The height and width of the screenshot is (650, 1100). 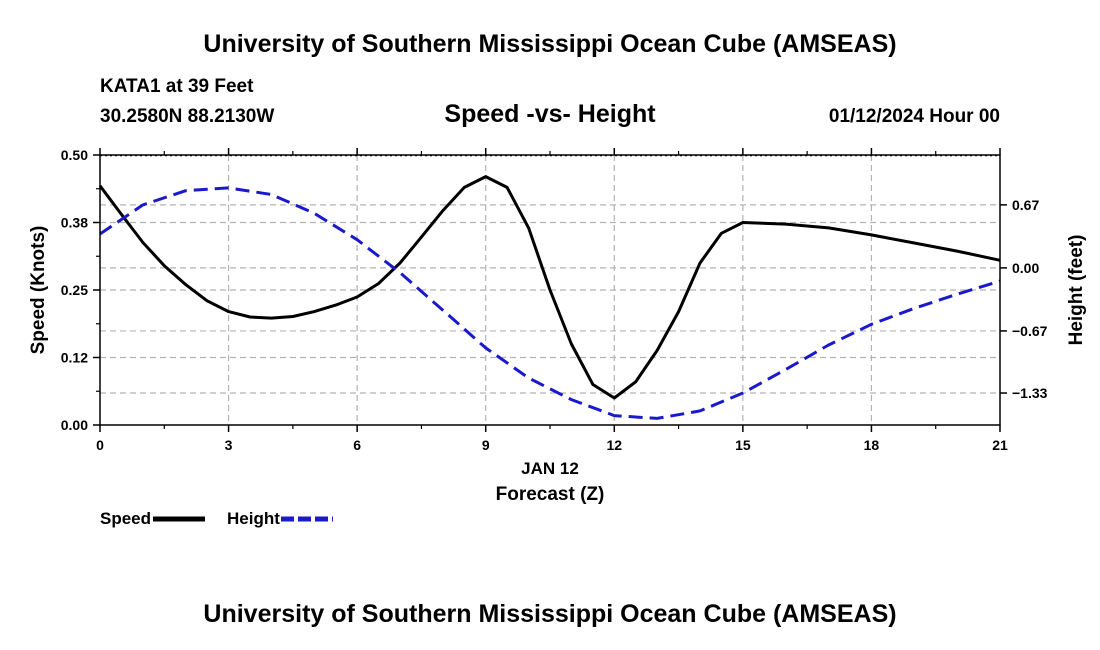 I want to click on legend: Speed Height, so click(x=218, y=519).